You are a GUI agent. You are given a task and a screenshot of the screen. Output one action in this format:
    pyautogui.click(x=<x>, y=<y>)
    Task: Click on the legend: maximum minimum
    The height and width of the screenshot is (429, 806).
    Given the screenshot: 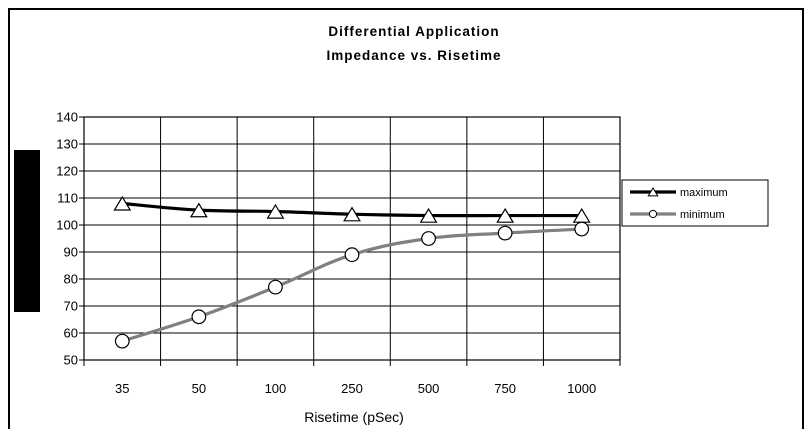 What is the action you would take?
    pyautogui.click(x=695, y=203)
    